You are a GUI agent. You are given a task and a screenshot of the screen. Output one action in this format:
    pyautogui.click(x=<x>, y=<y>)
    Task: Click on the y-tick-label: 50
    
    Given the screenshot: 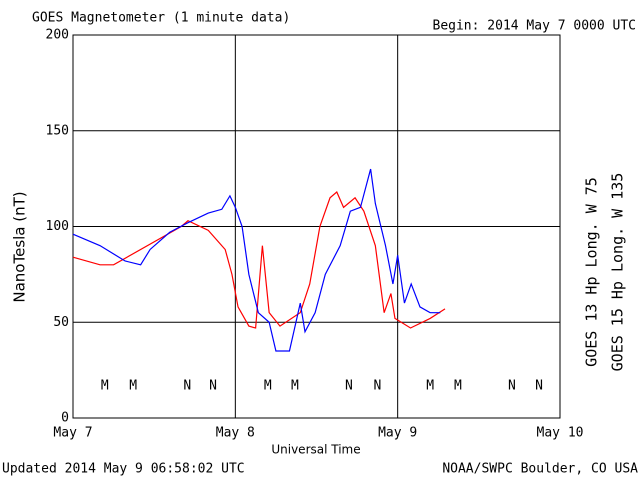 What is the action you would take?
    pyautogui.click(x=61, y=322)
    